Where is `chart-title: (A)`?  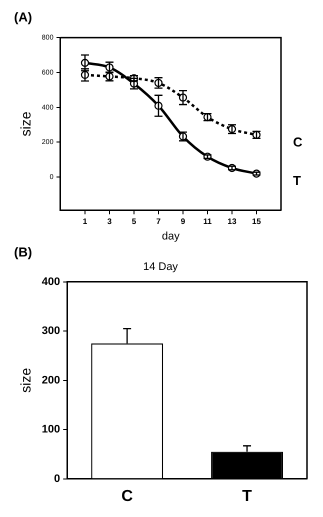 chart-title: (A) is located at coordinates (23, 16).